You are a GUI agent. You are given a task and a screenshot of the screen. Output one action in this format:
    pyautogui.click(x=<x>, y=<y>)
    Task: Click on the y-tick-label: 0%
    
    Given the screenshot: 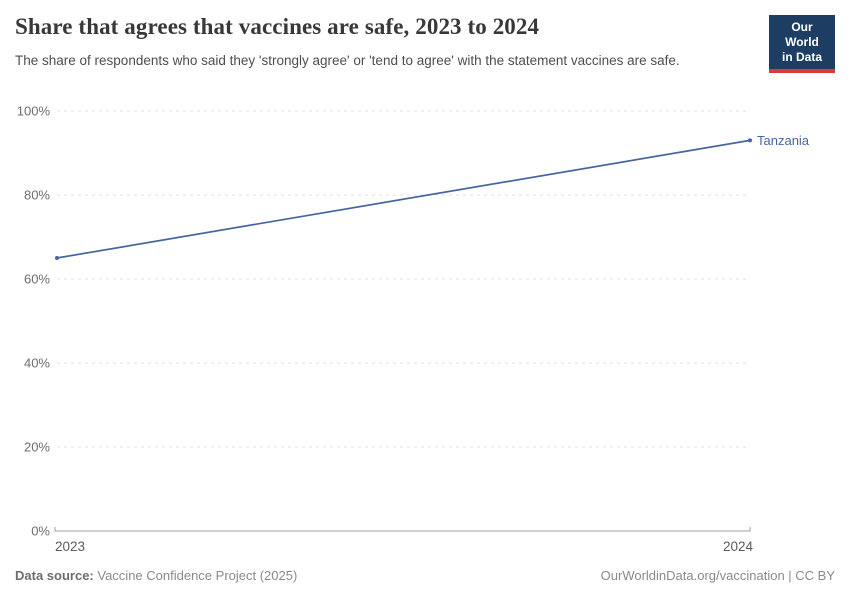 What is the action you would take?
    pyautogui.click(x=40, y=531)
    